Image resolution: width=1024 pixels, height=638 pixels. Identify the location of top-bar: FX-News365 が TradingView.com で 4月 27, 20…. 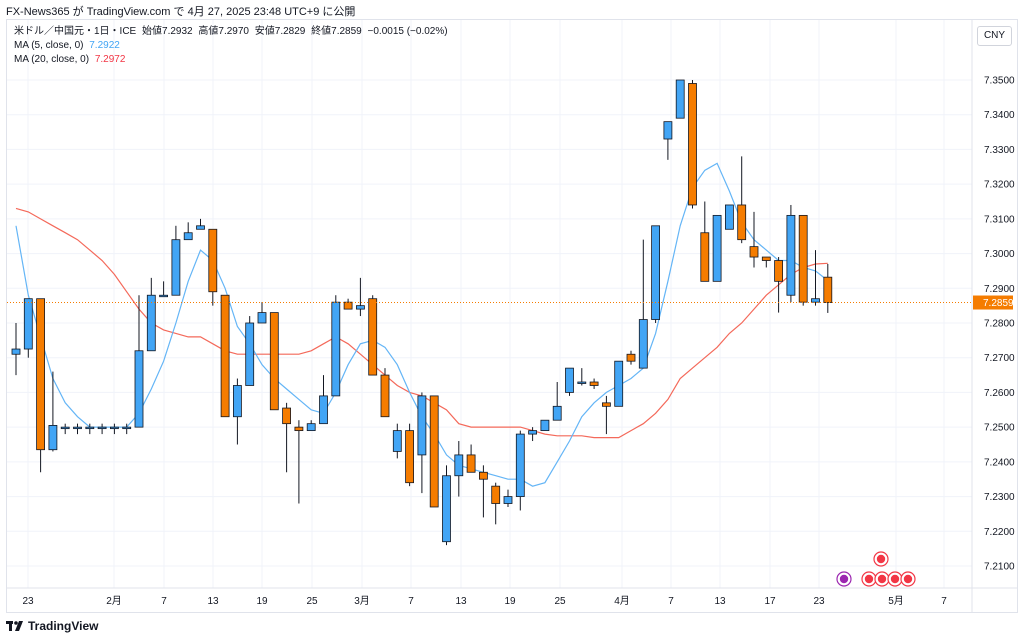
(512, 9).